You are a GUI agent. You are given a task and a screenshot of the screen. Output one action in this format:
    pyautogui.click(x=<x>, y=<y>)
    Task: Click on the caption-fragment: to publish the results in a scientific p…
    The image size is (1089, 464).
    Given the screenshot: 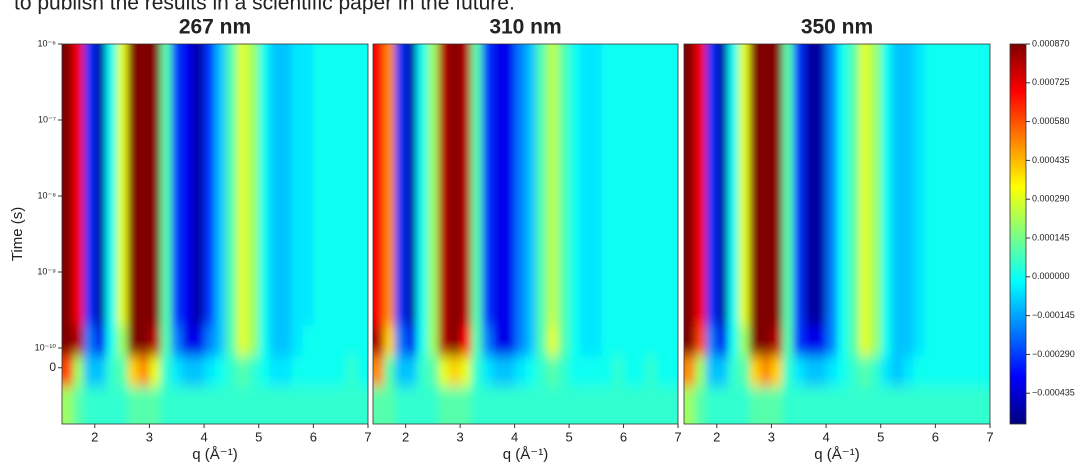 What is the action you would take?
    pyautogui.click(x=264, y=7)
    